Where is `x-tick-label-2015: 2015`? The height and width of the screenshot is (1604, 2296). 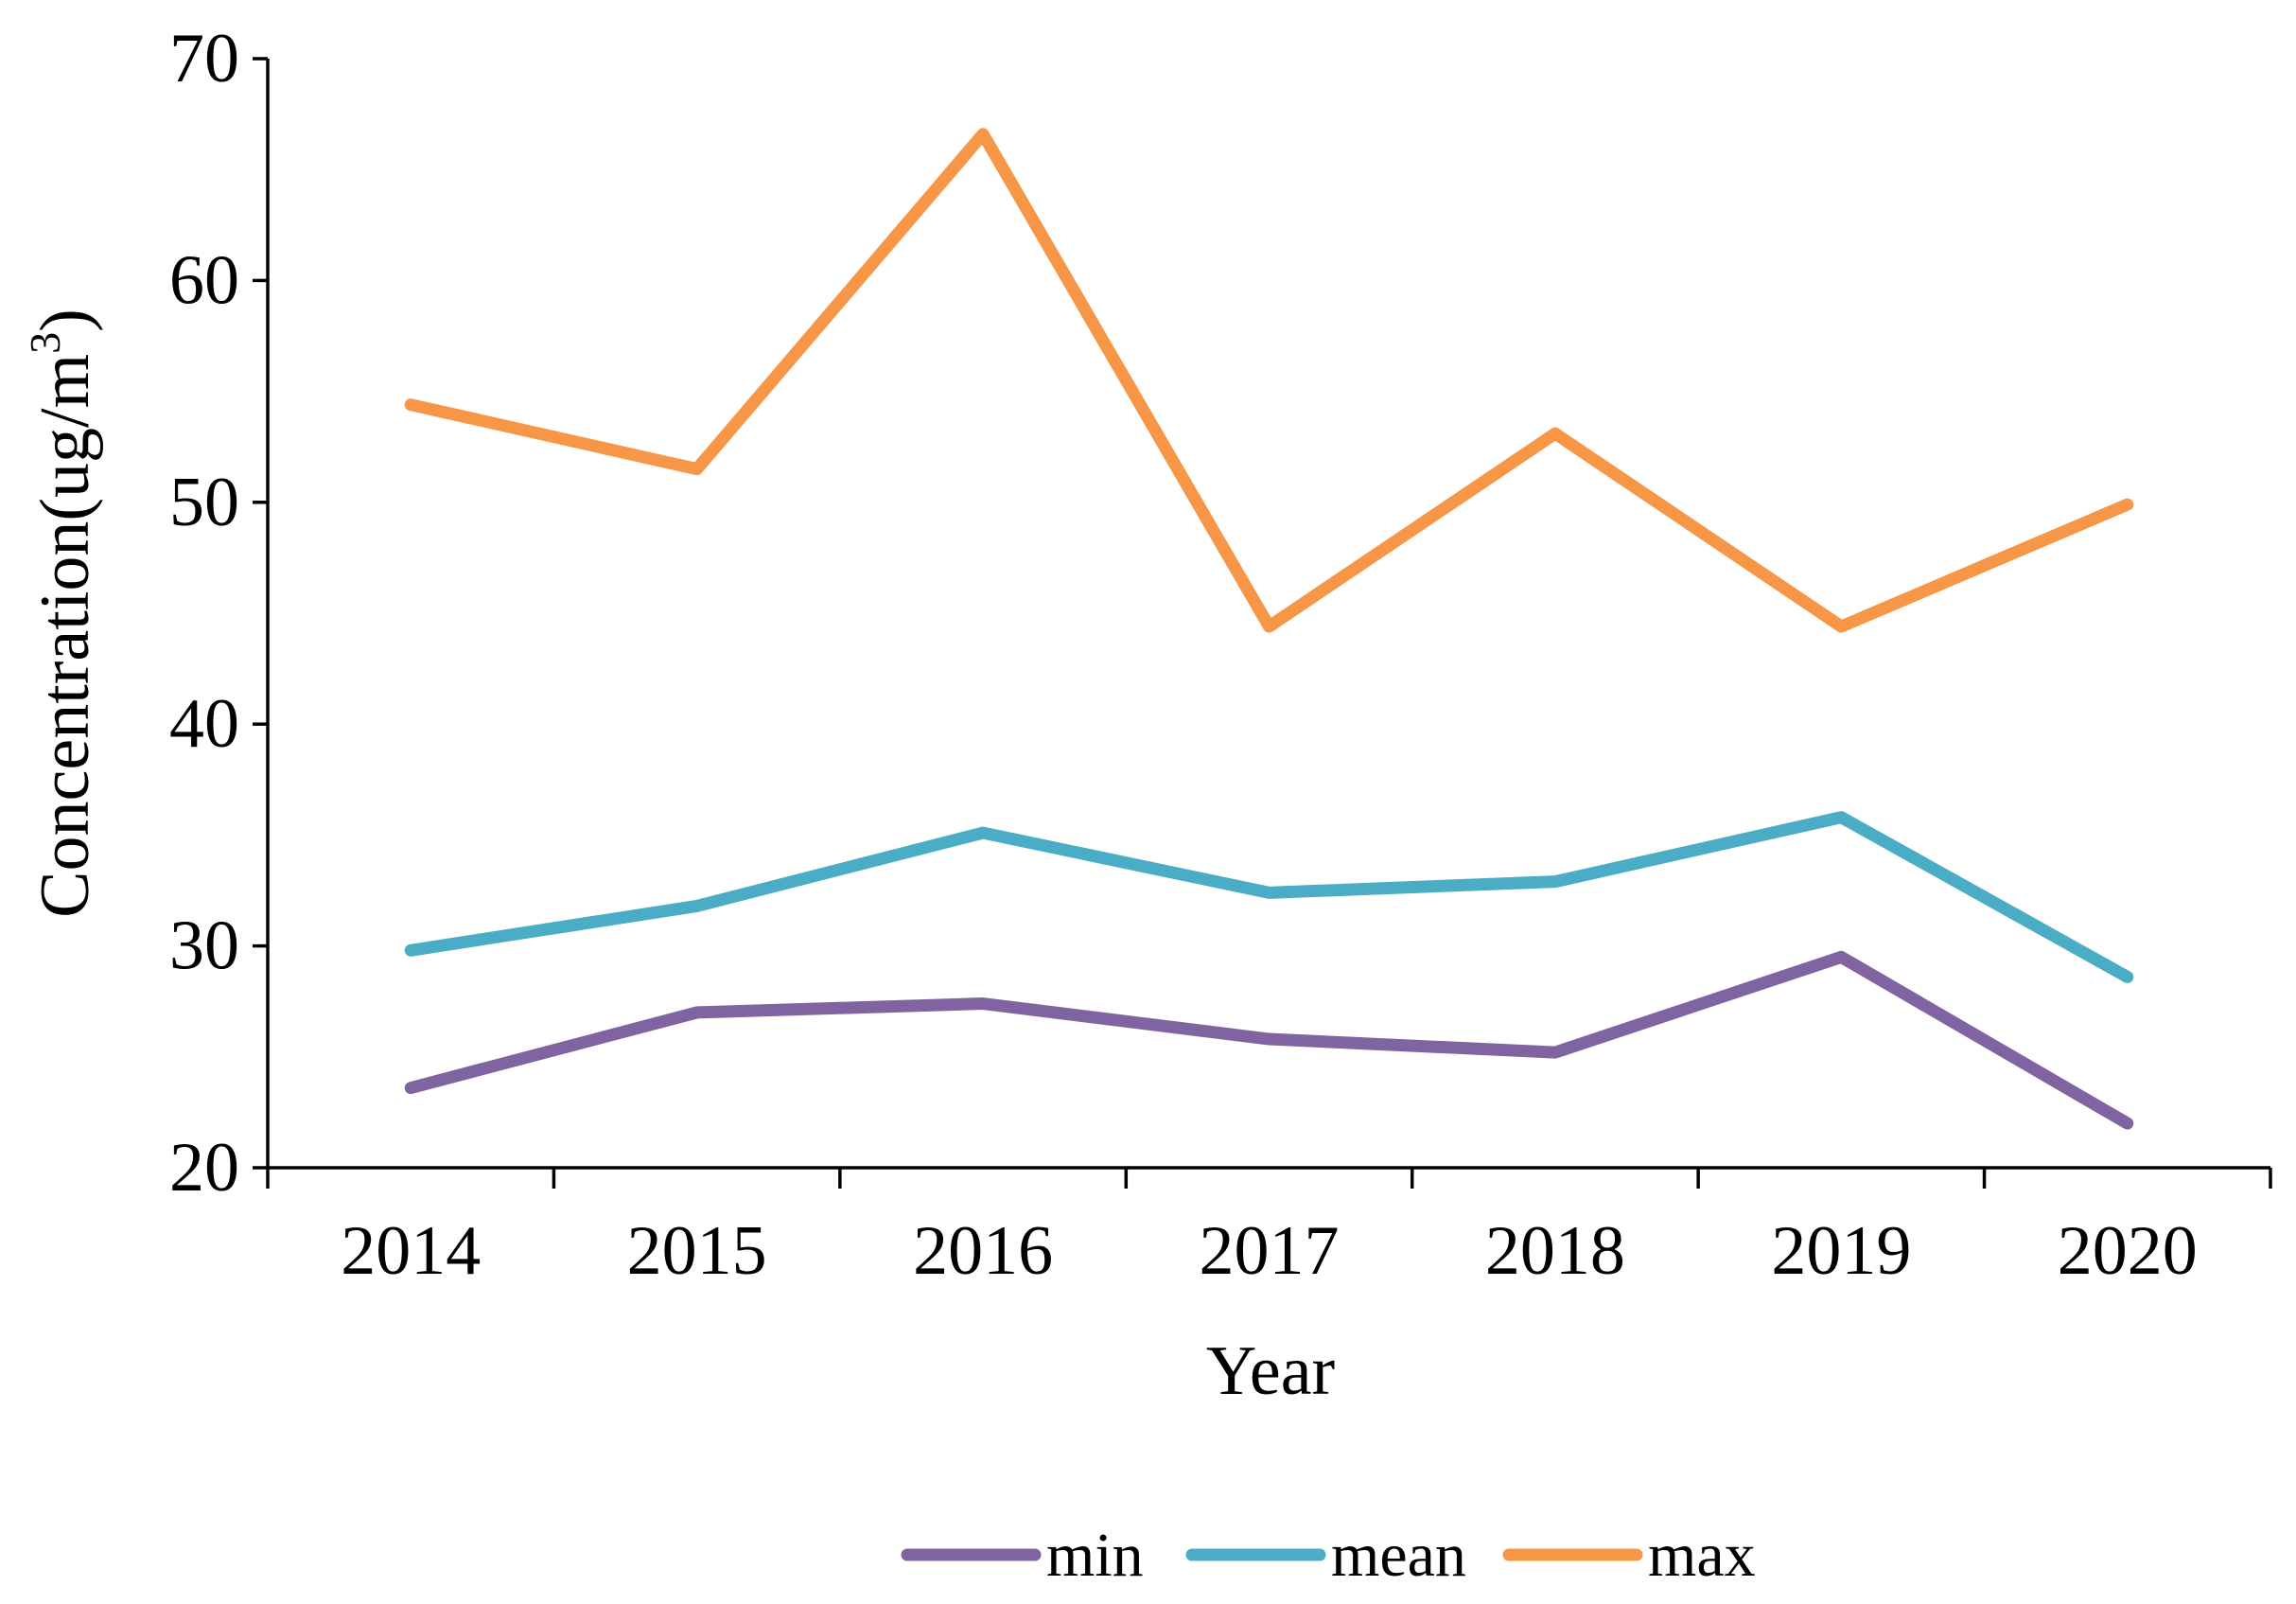
x-tick-label-2015: 2015 is located at coordinates (697, 1251).